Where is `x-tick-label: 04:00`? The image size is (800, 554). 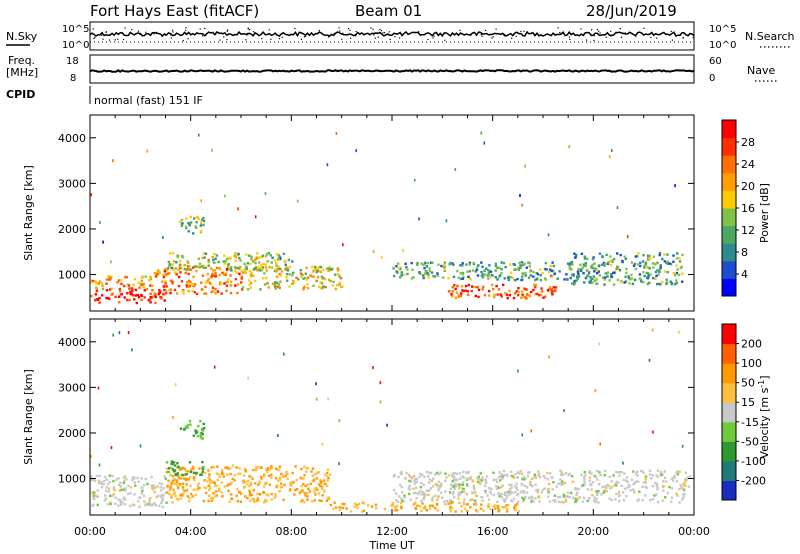
x-tick-label: 04:00 is located at coordinates (191, 531).